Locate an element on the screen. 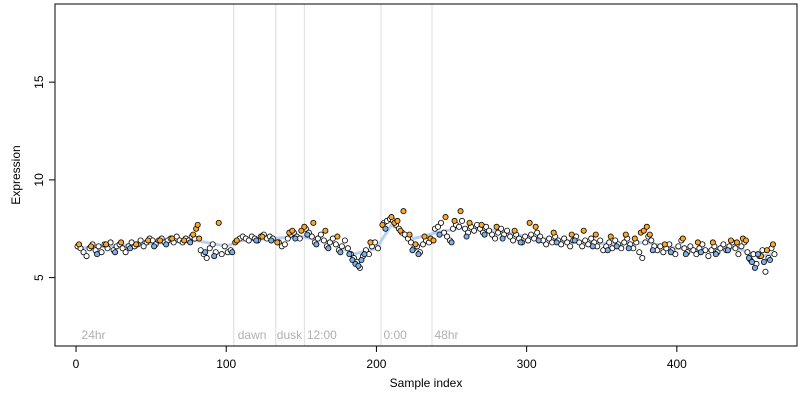  x-axis: 0 100 200 300 400 is located at coordinates (380, 358).